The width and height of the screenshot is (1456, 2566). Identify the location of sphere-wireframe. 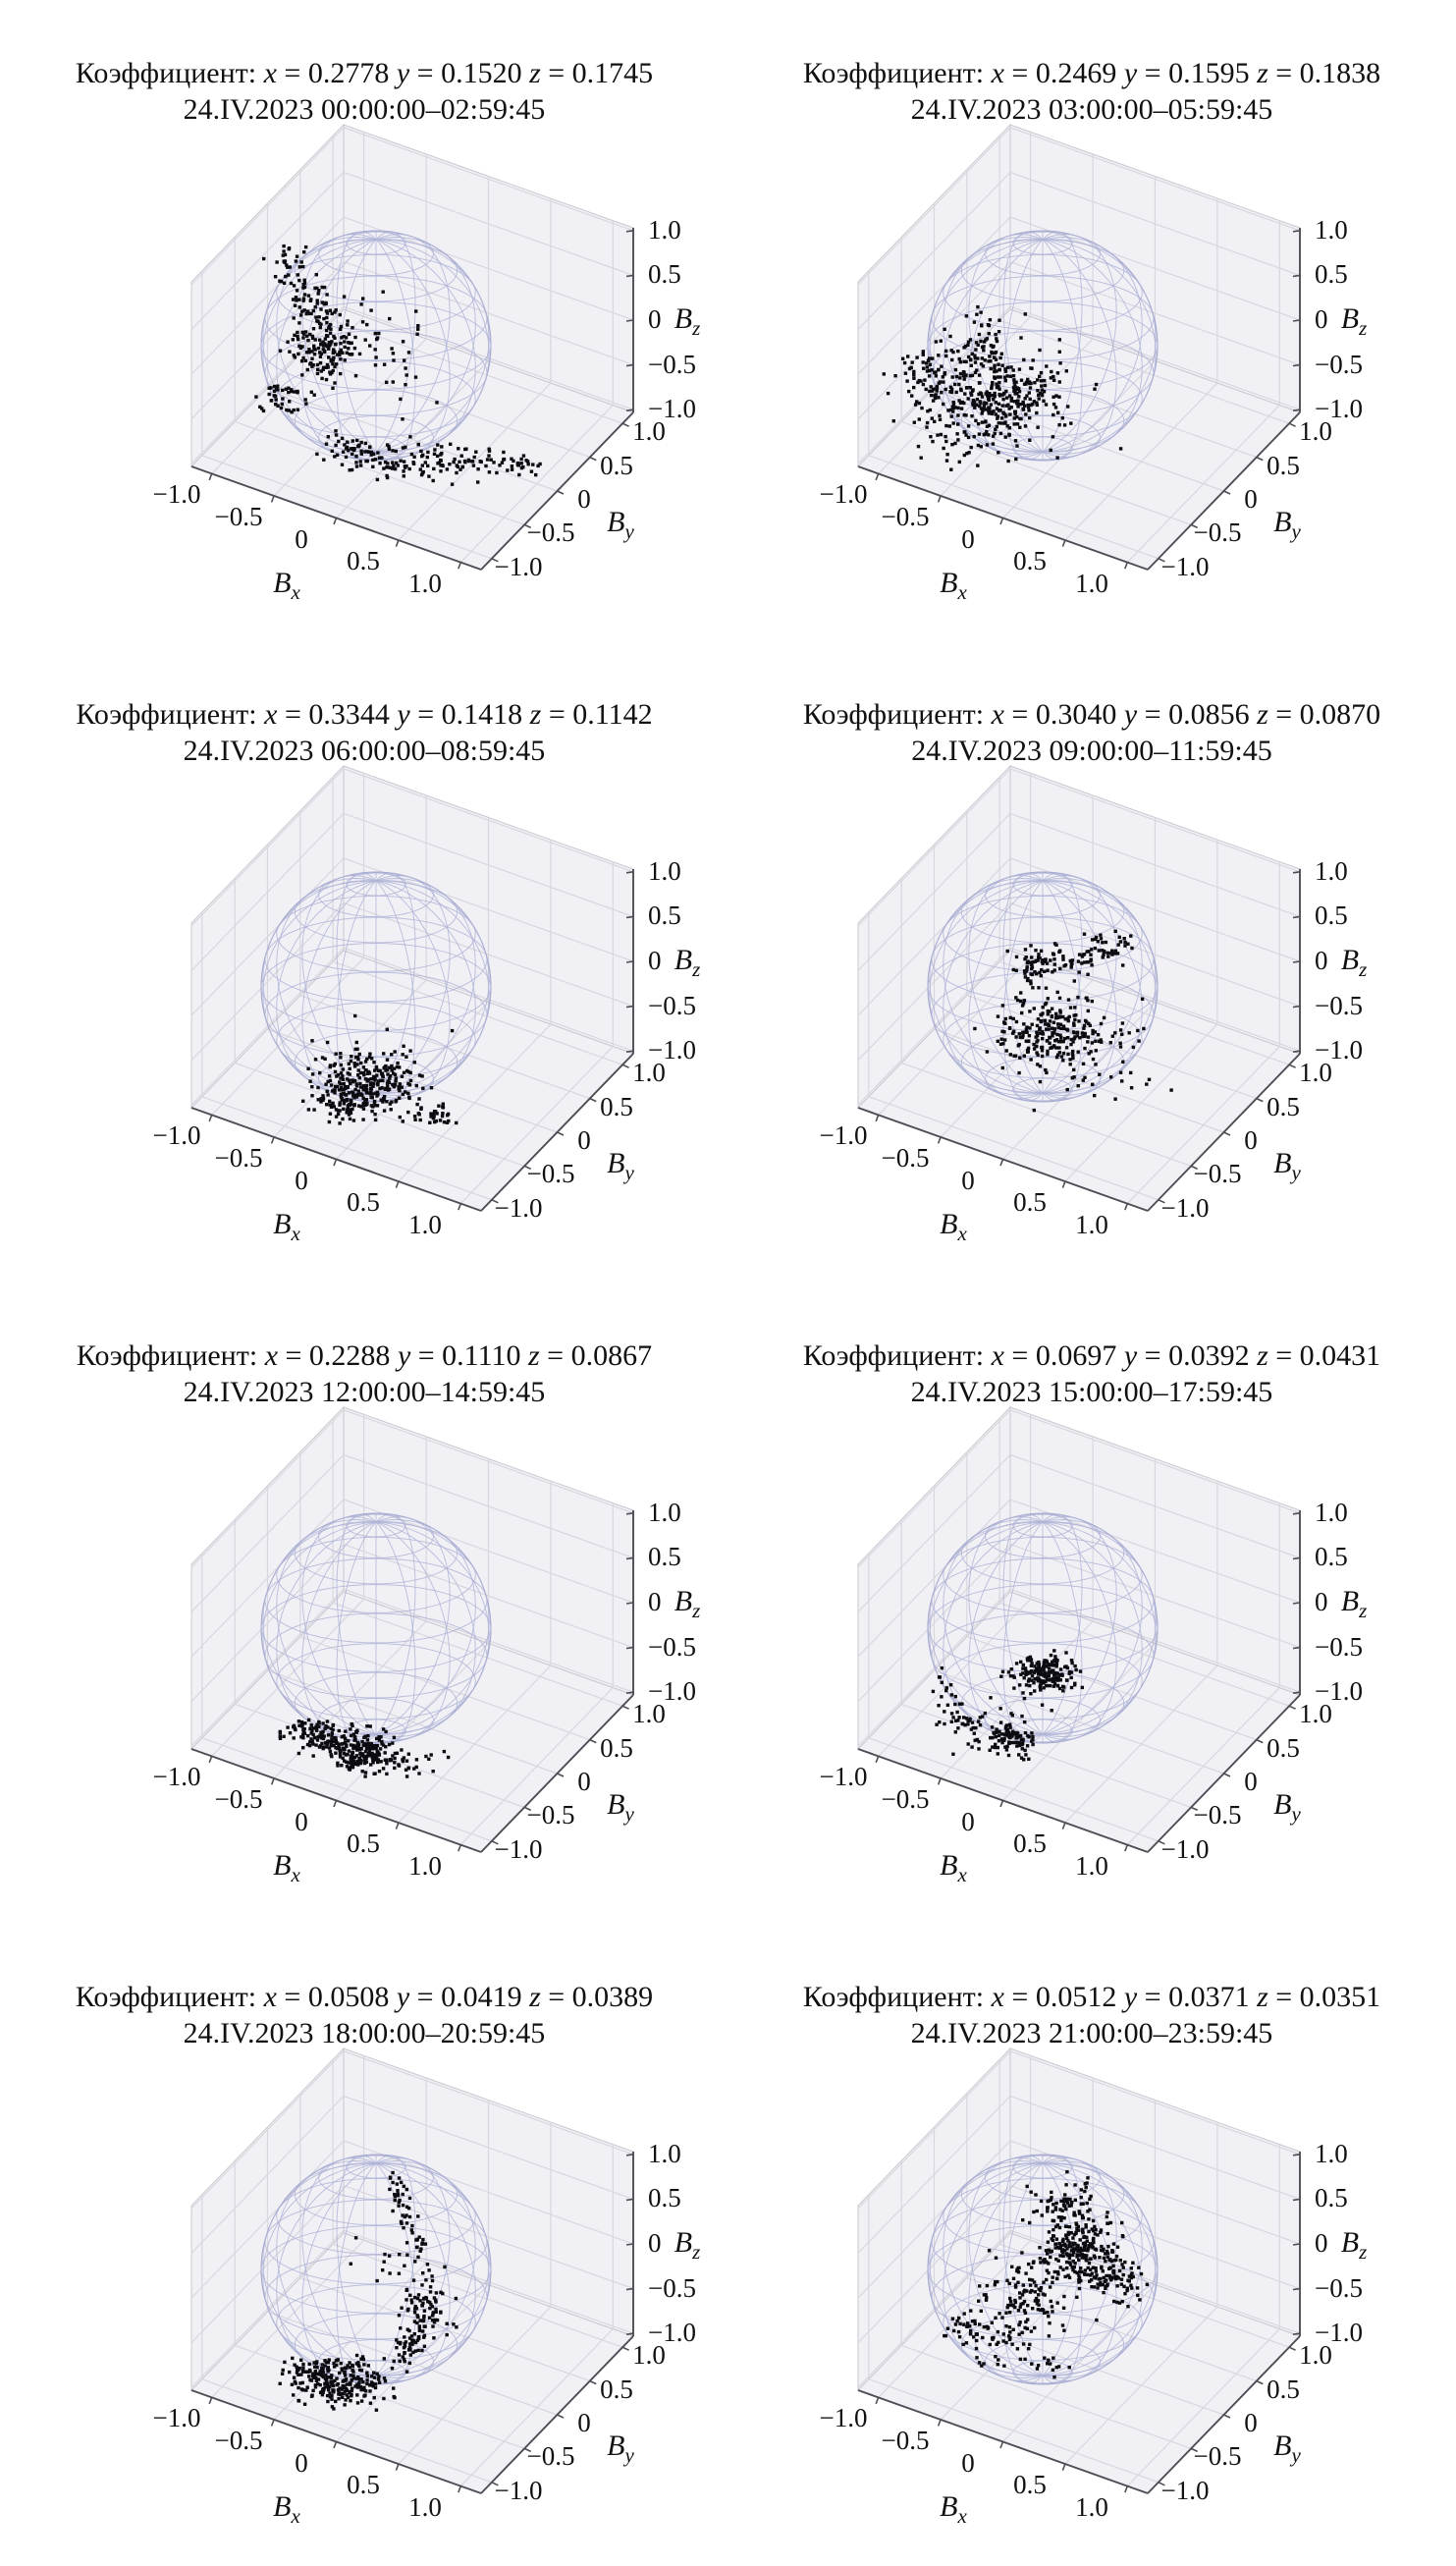
(376, 1628).